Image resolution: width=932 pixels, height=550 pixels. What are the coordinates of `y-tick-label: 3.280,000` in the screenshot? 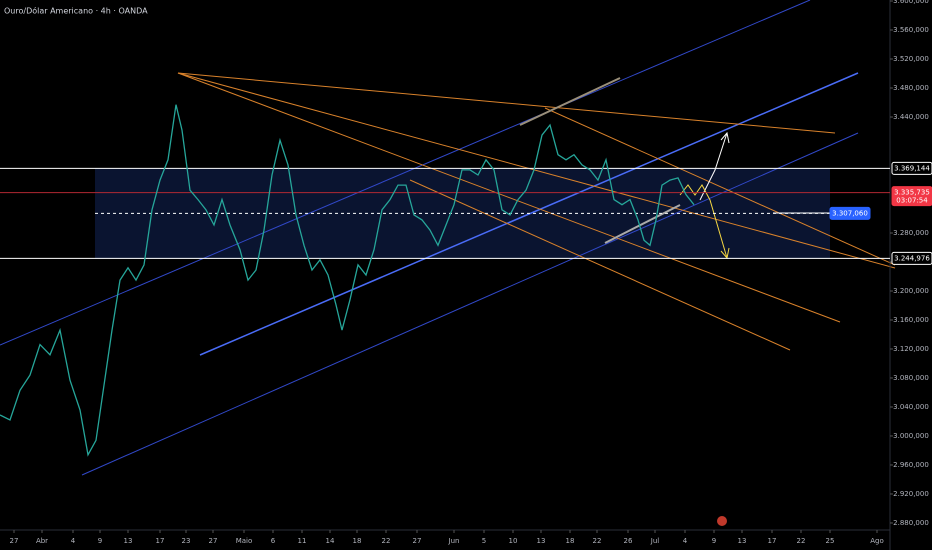 It's located at (911, 233).